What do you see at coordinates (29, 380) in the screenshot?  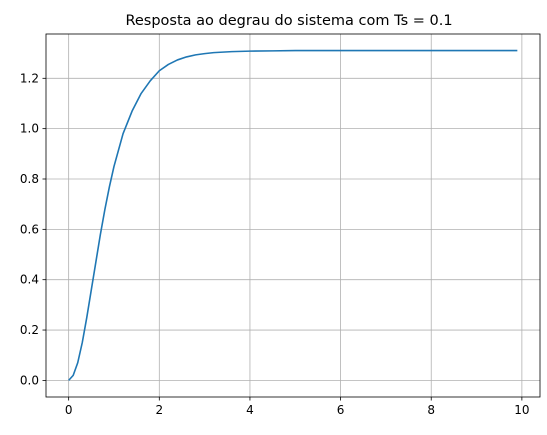 I see `y-tick-label: 0.0` at bounding box center [29, 380].